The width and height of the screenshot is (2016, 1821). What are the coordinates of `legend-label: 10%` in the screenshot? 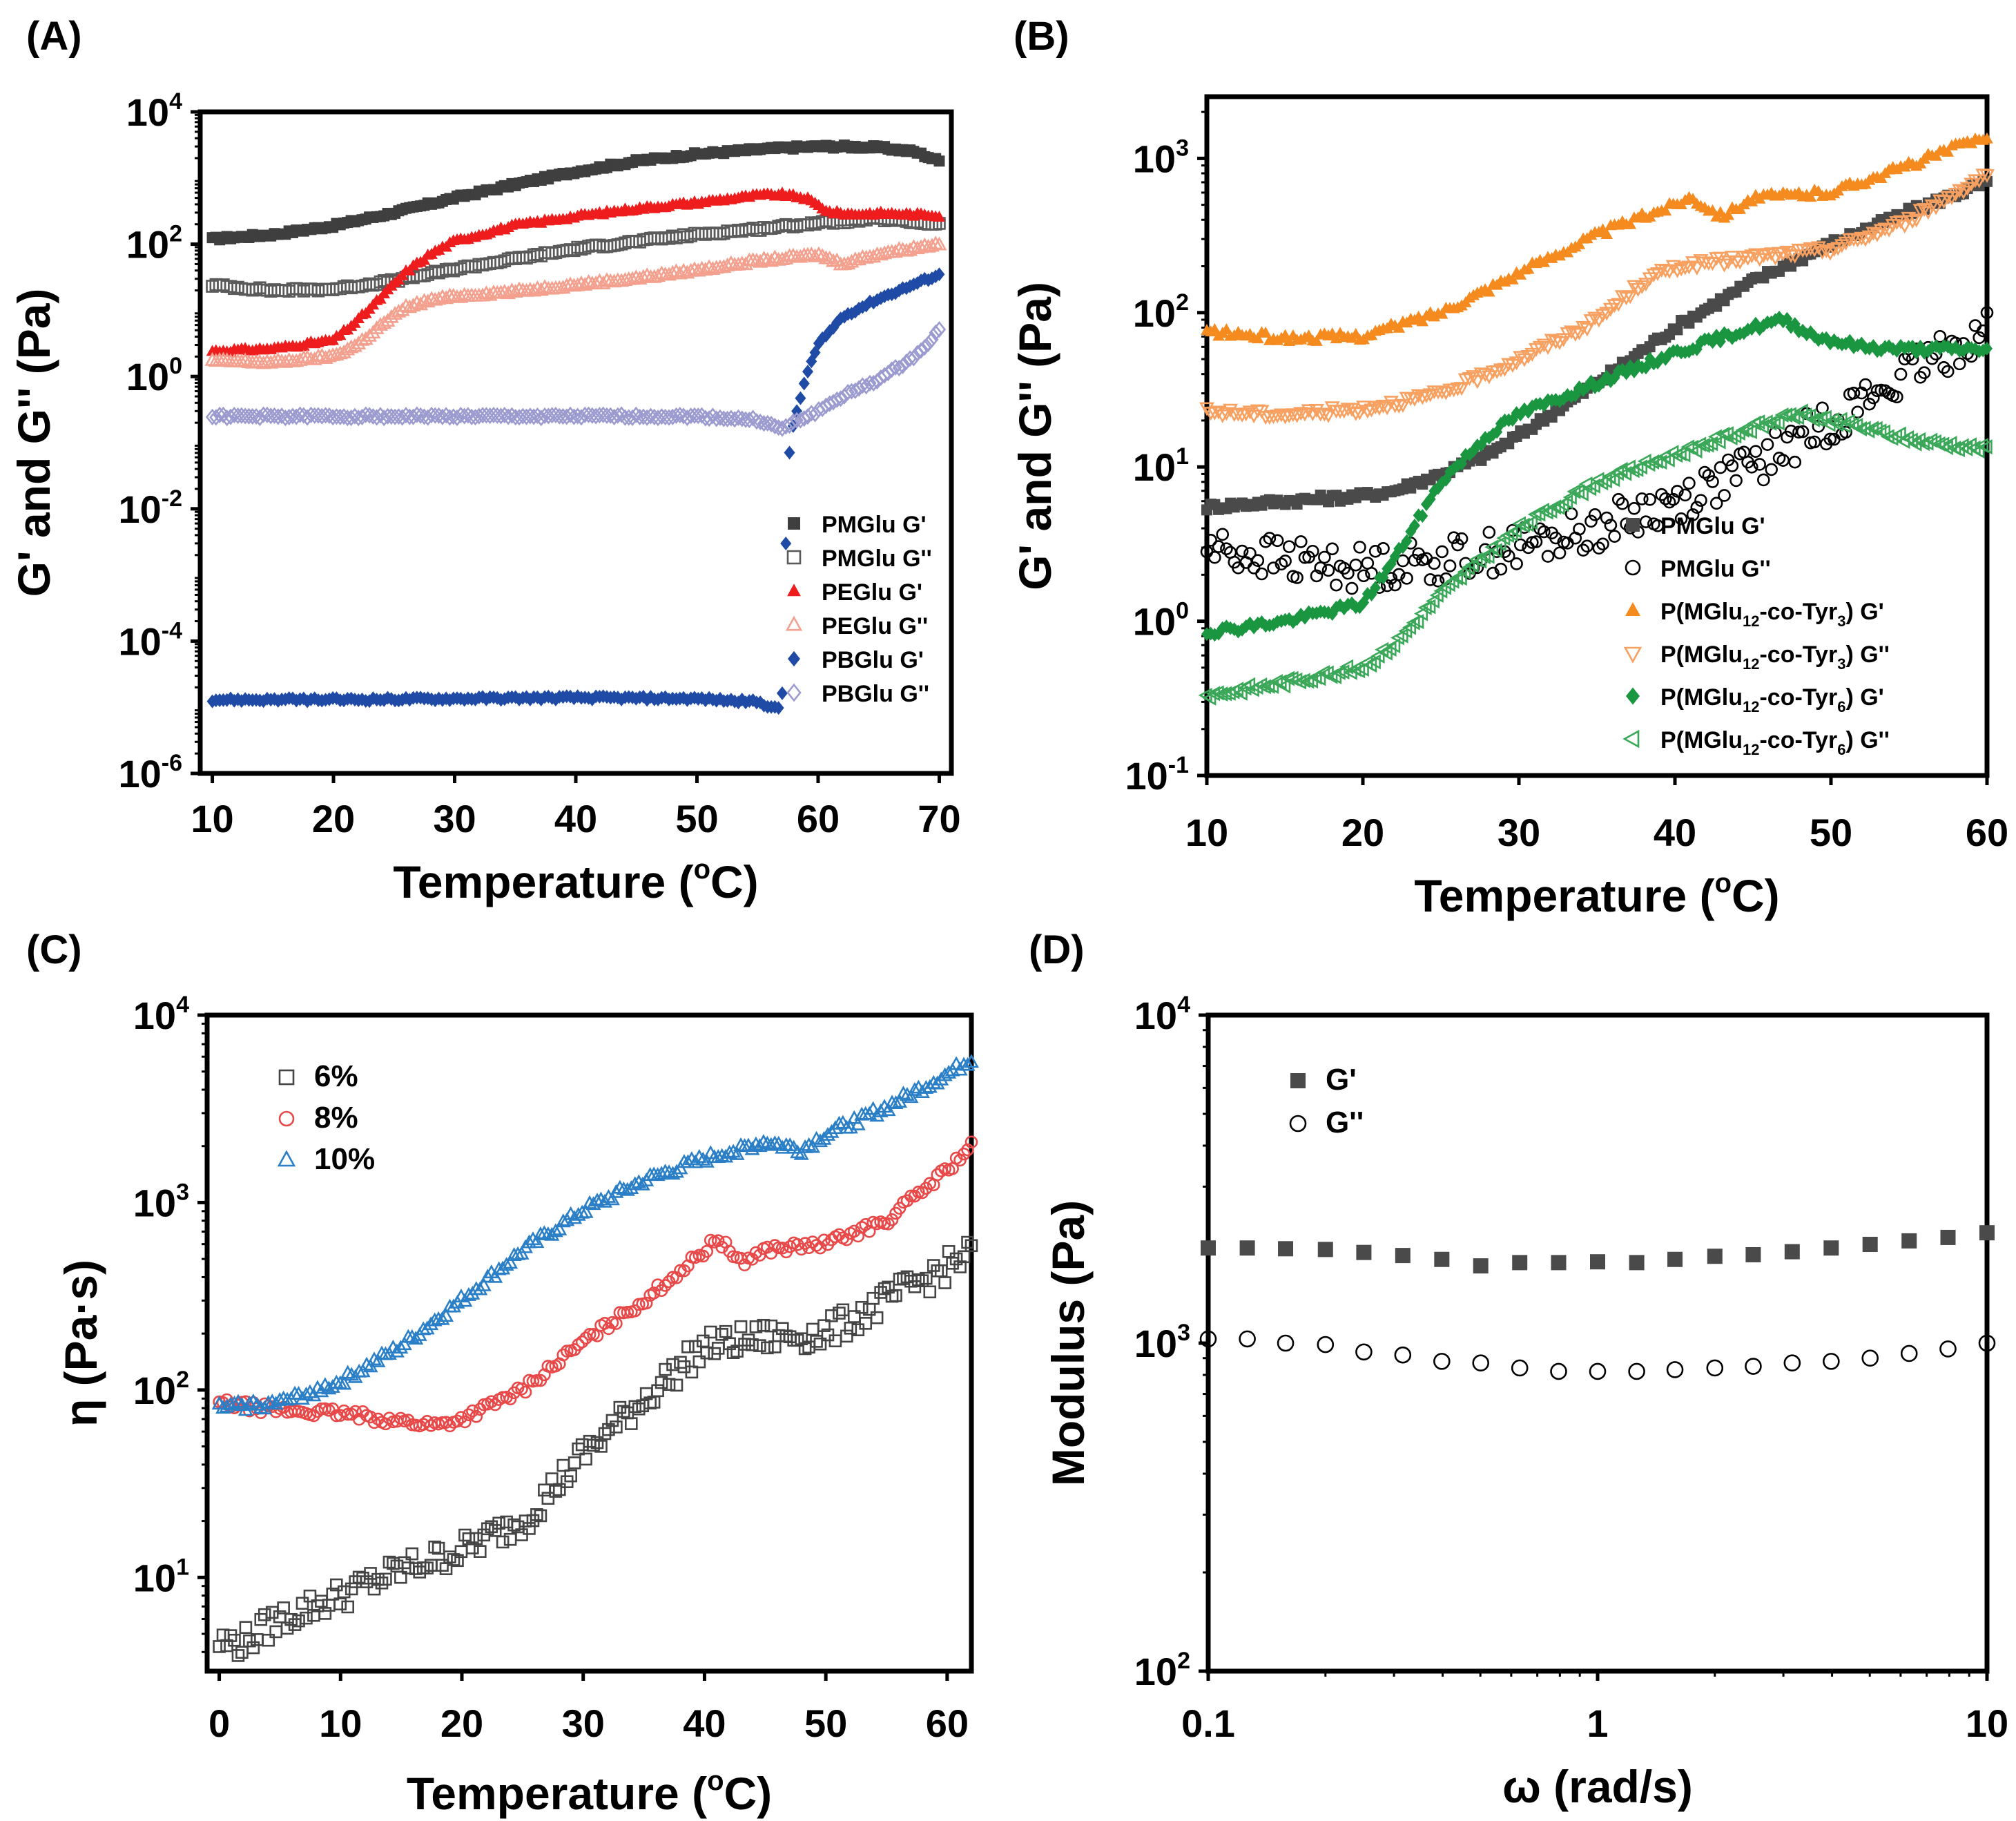 It's located at (344, 1159).